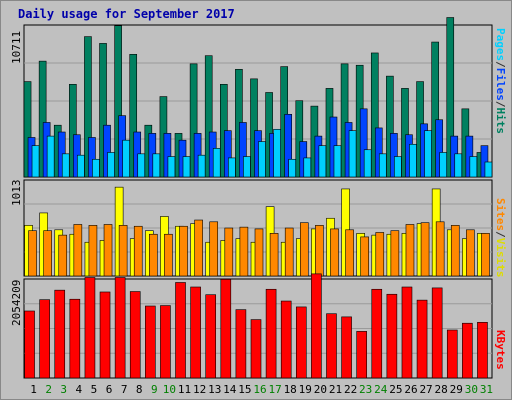 This screenshot has height=400, width=512. I want to click on x-tick-label-day-28: 28, so click(441, 389).